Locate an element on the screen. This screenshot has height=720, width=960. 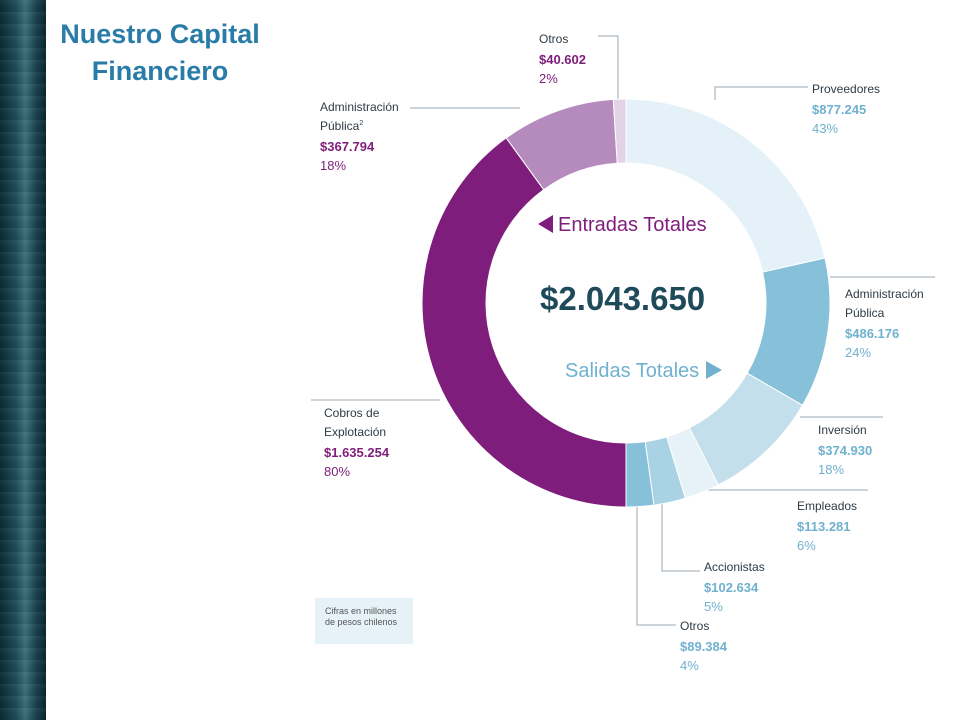
label-salidas-otros-percent: 4% is located at coordinates (689, 665).